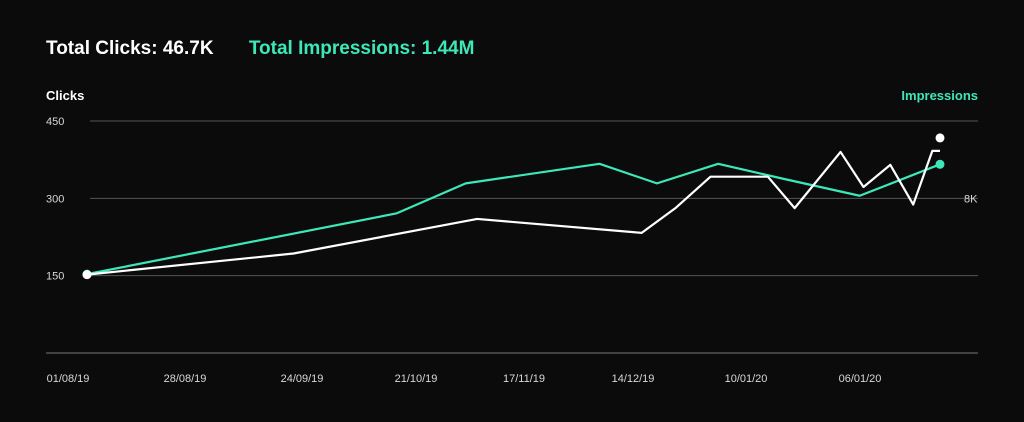 This screenshot has height=422, width=1024. Describe the element at coordinates (939, 95) in the screenshot. I see `y-axis-title-impressions: Impressions` at that location.